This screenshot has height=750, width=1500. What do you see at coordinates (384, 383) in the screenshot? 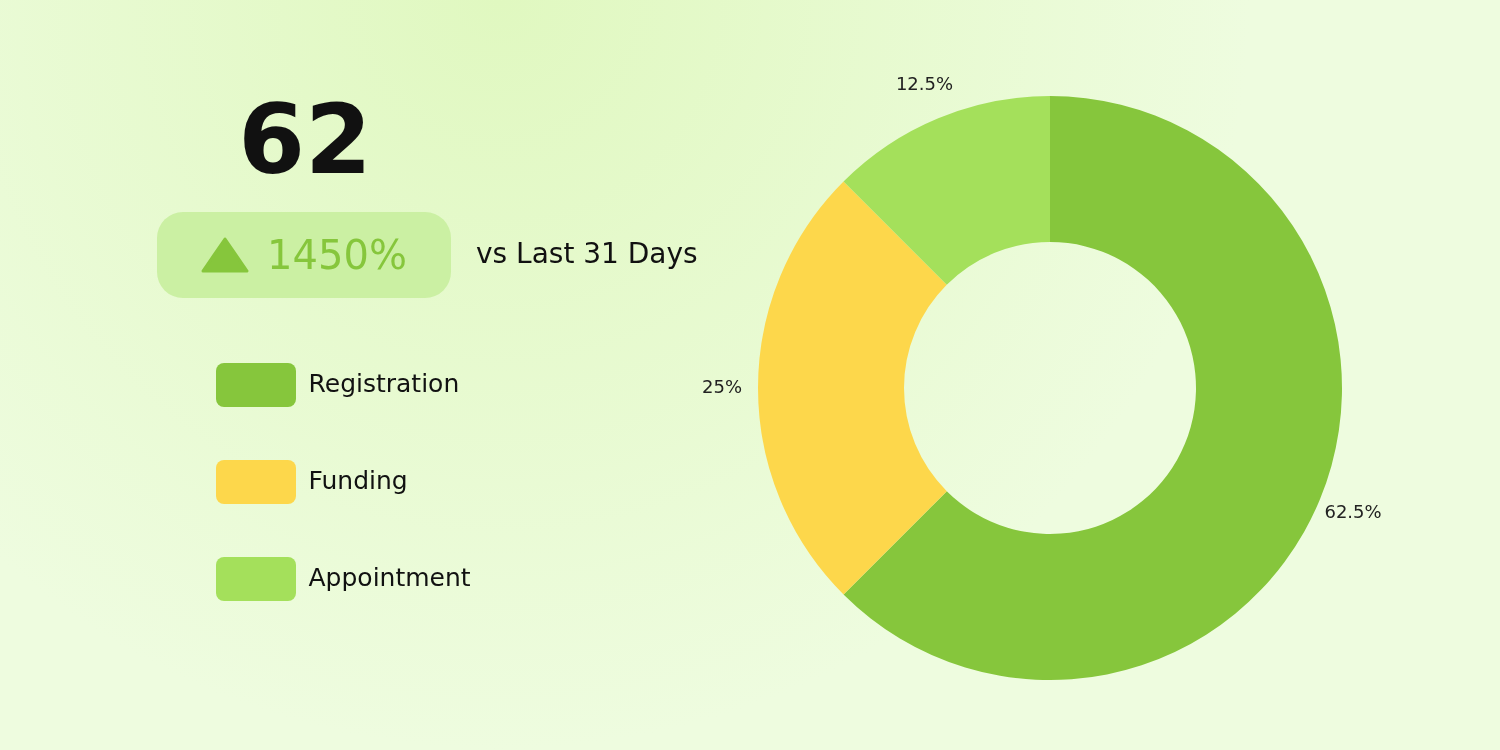
I see `legend-label: Registration` at bounding box center [384, 383].